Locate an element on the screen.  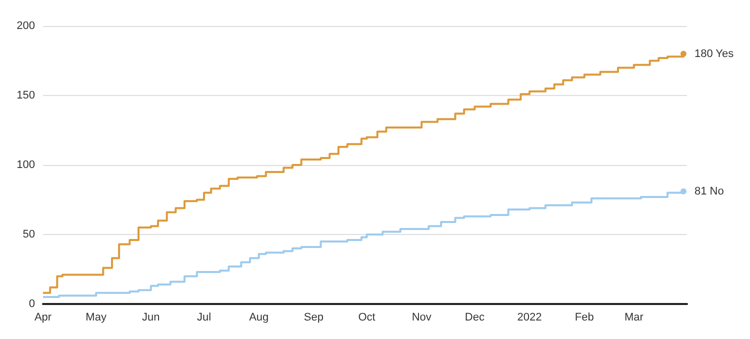
x-tick-label: Feb is located at coordinates (584, 318).